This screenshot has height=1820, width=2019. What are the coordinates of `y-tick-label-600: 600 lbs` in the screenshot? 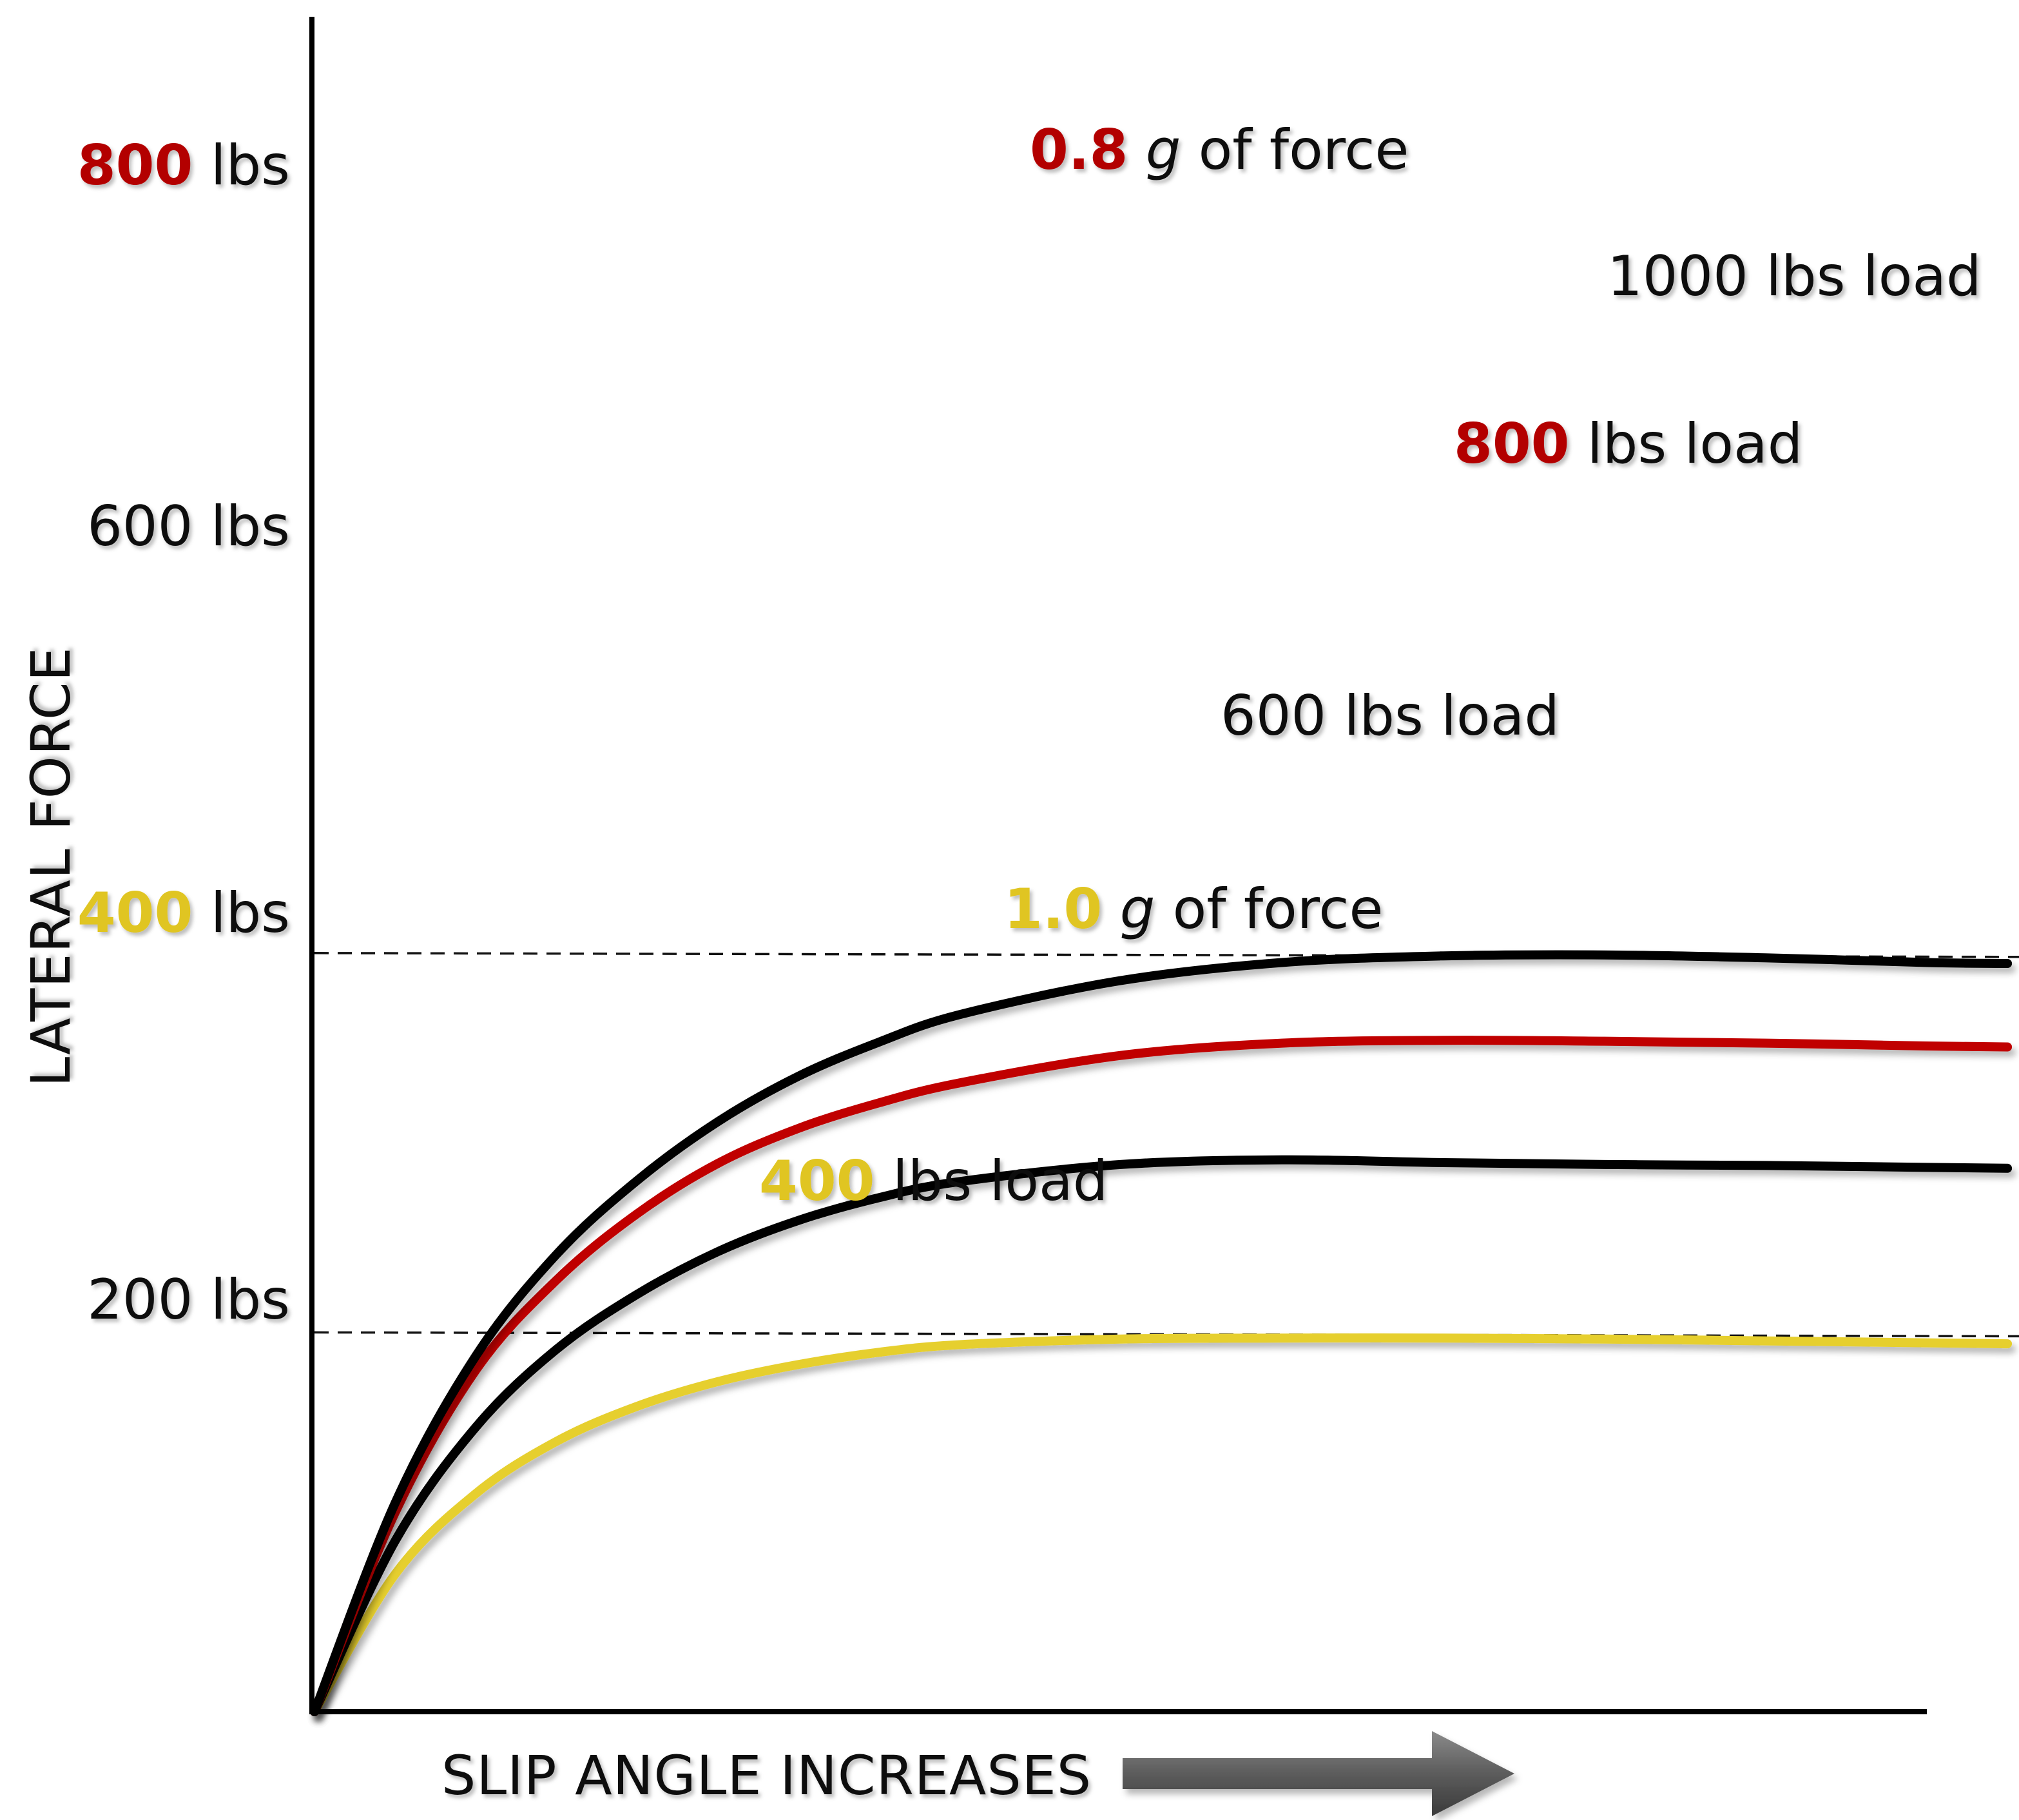 It's located at (188, 526).